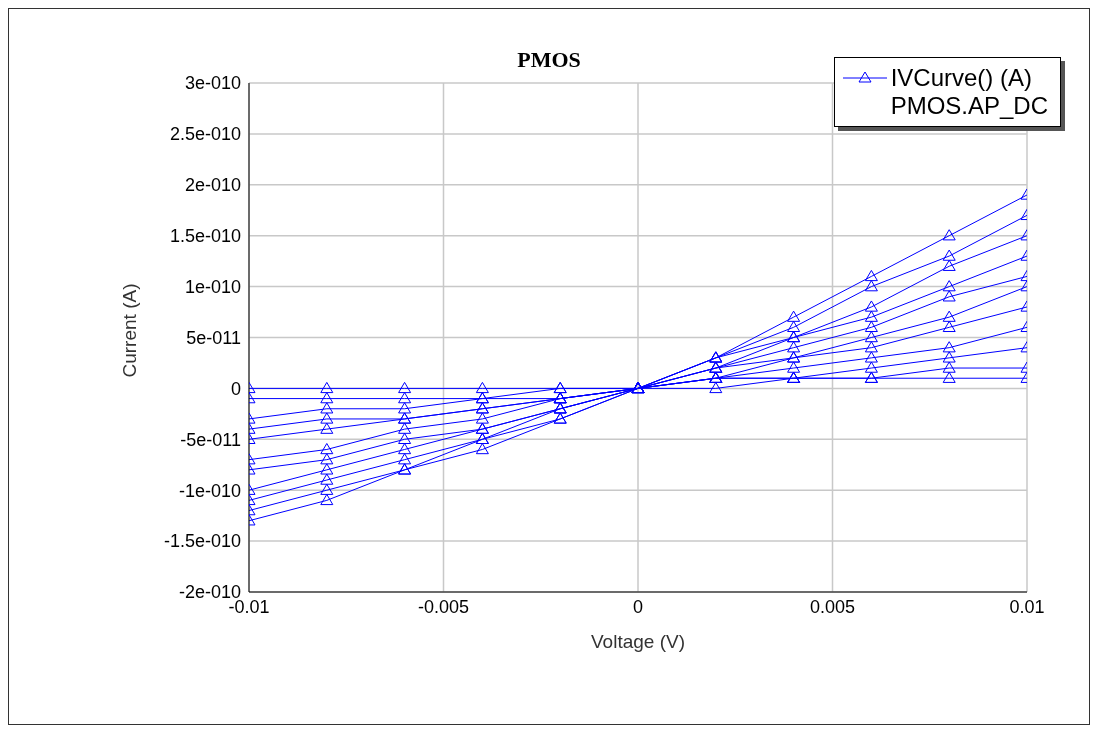 The height and width of the screenshot is (731, 1096). I want to click on legend-label: IVCurve() (A), so click(961, 78).